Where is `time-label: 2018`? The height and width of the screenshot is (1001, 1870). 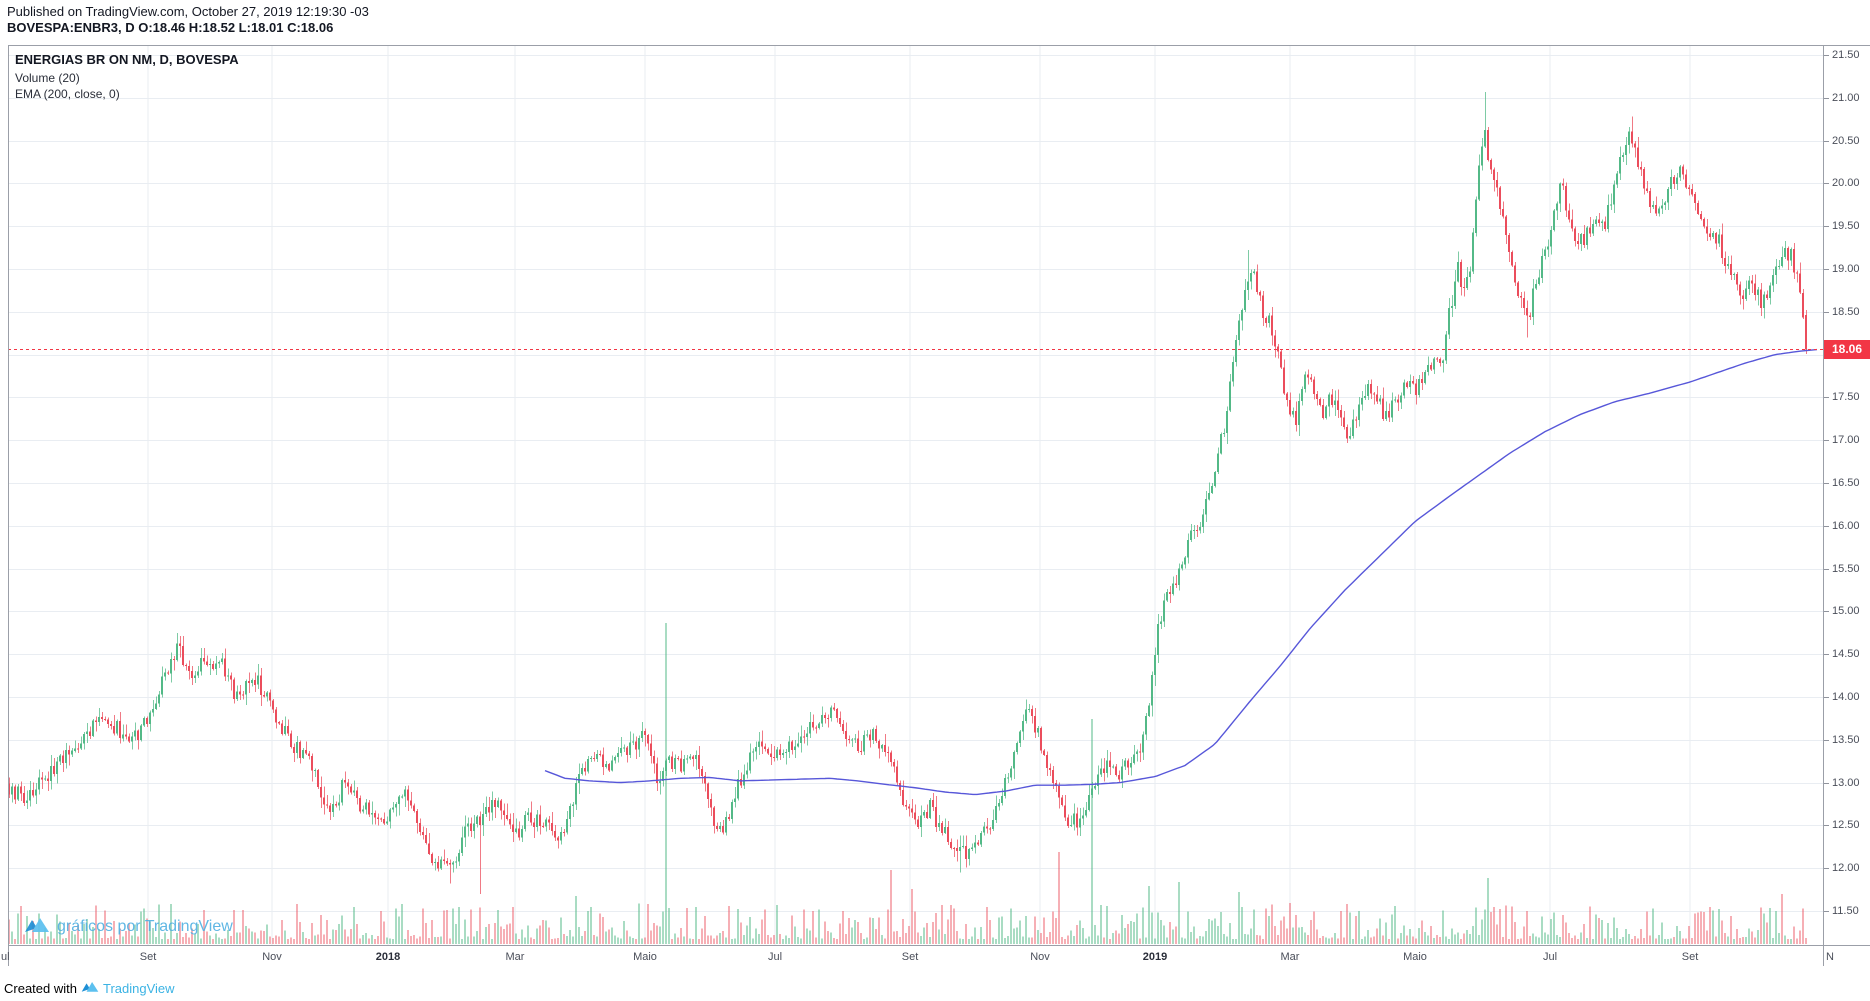
time-label: 2018 is located at coordinates (388, 957).